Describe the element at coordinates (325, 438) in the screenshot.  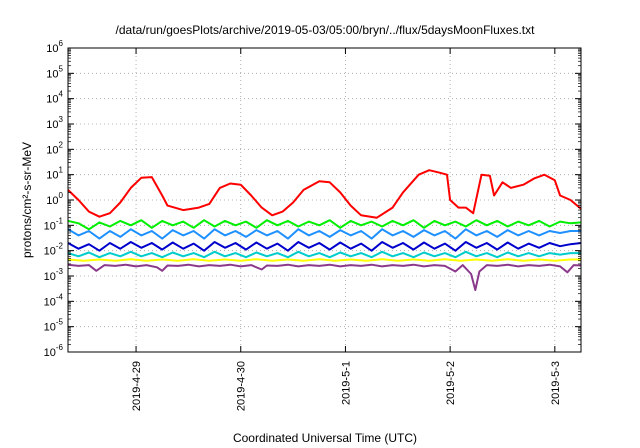
I see `x-axis-title: Coordinated Universal Time (UTC)` at that location.